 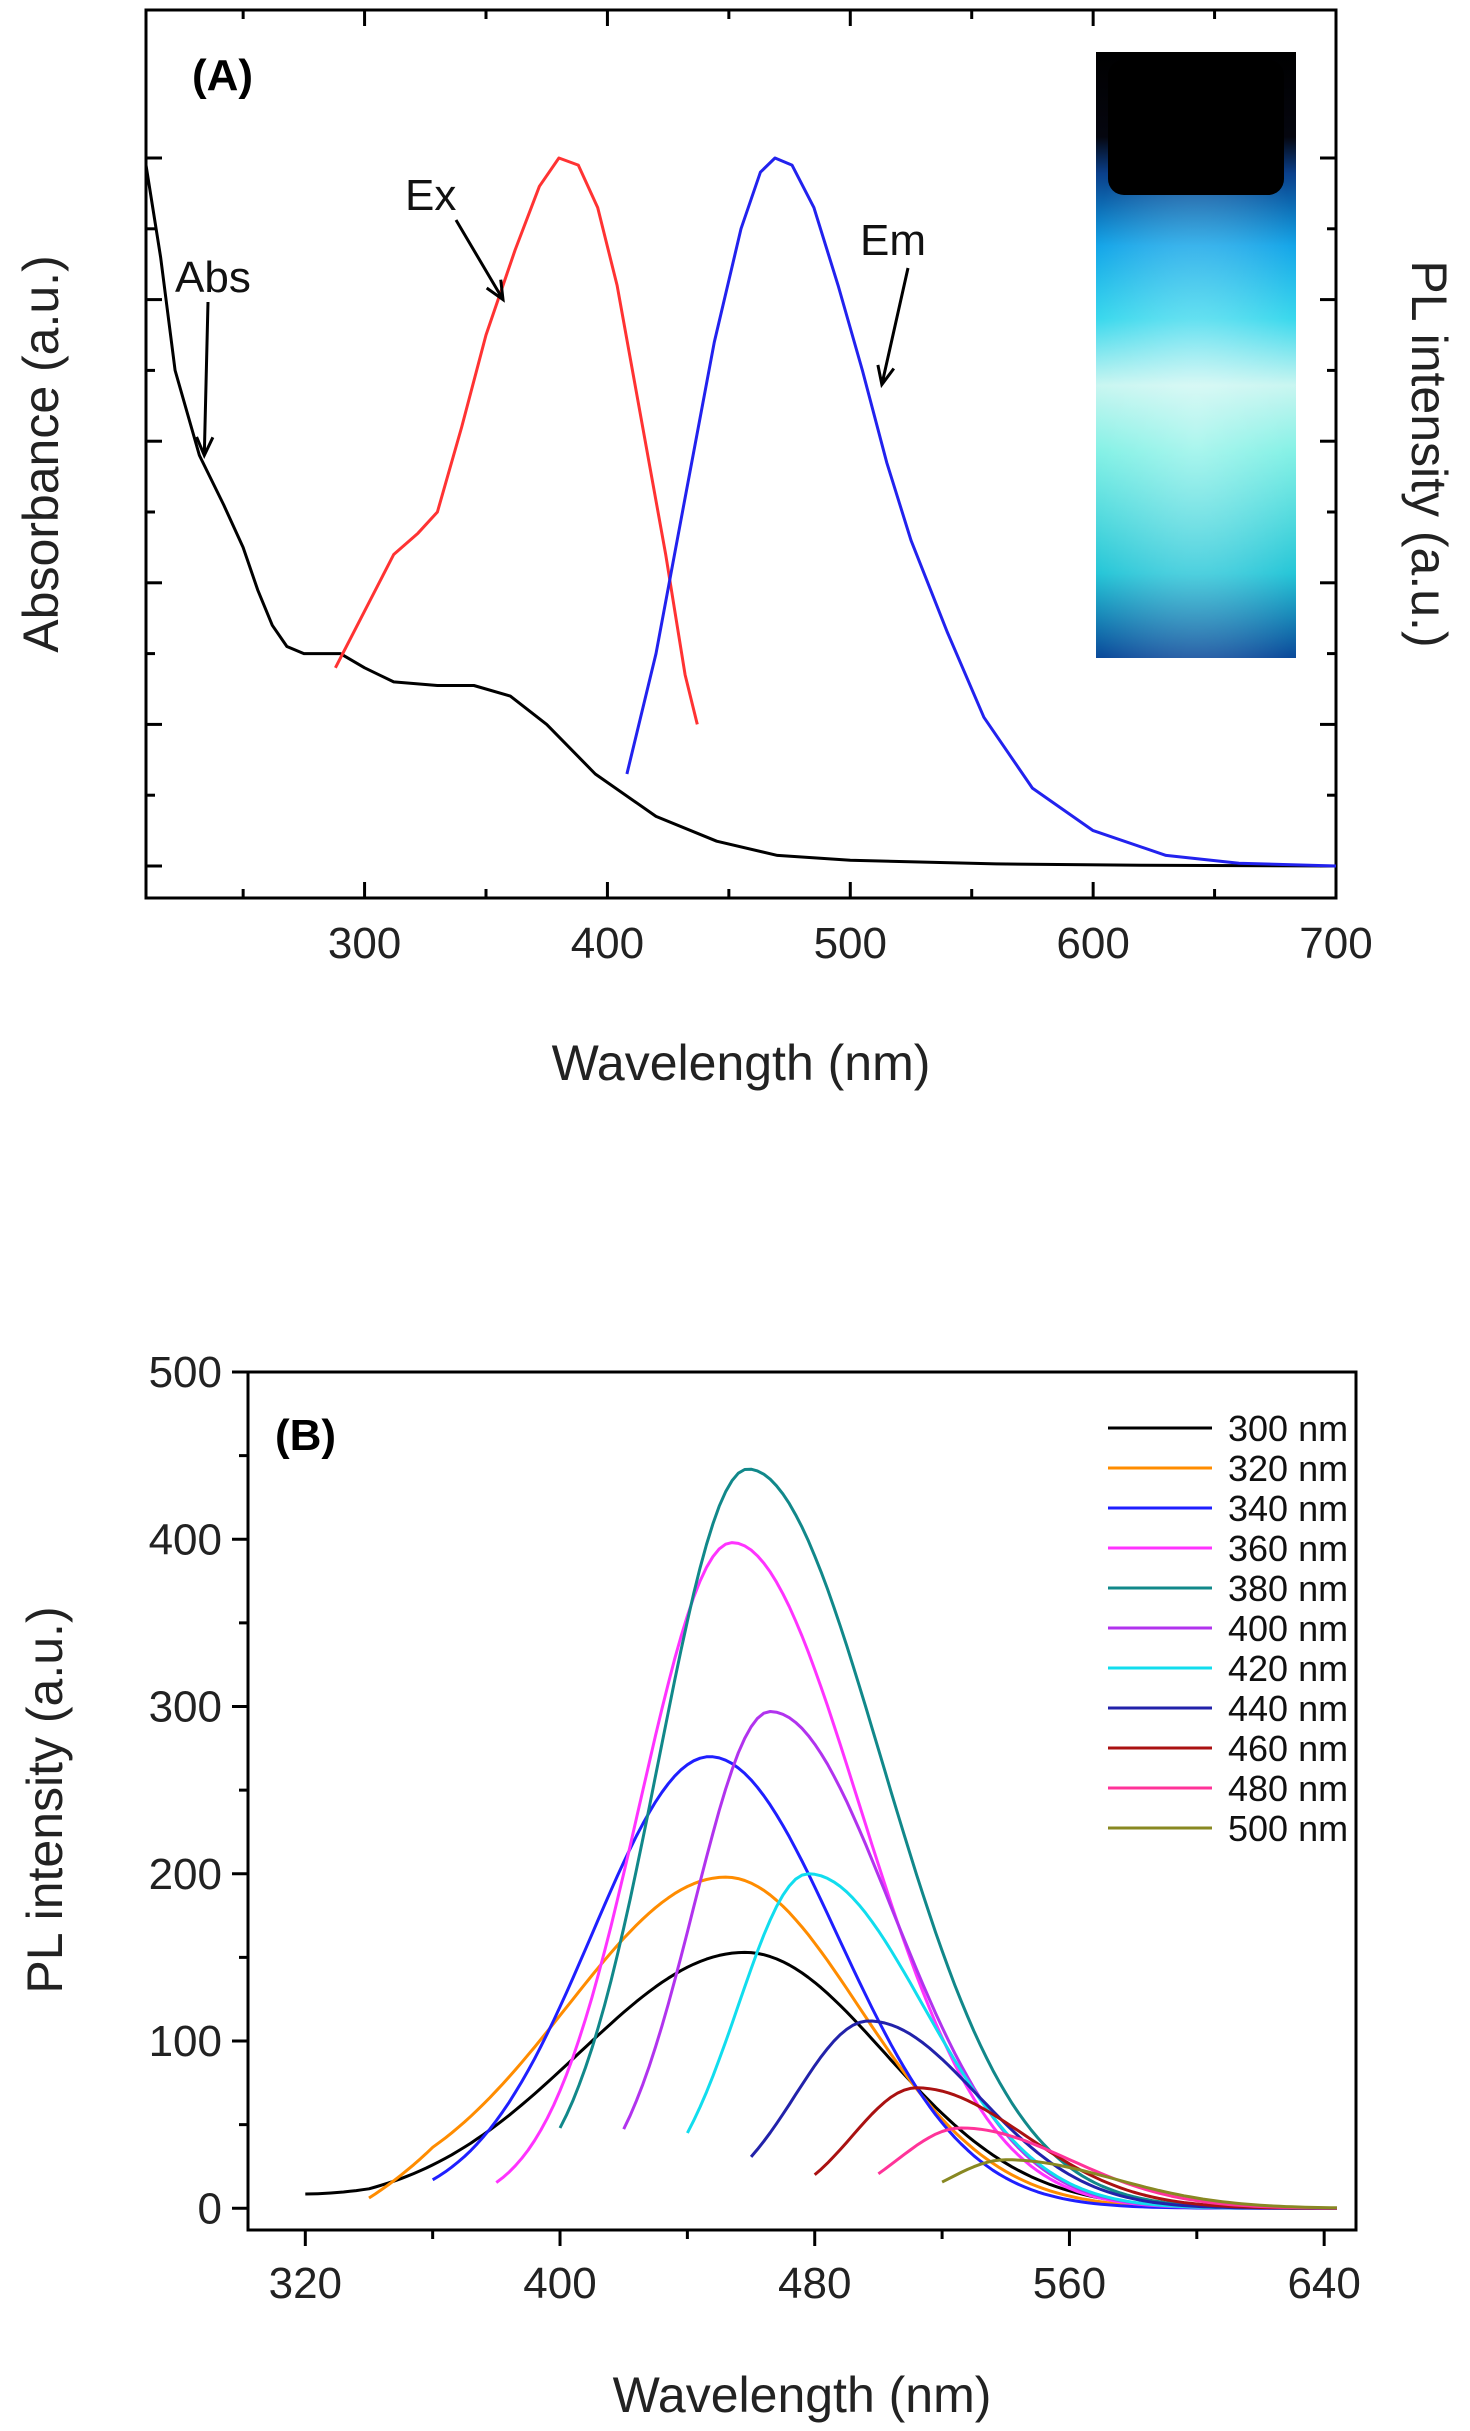 I want to click on legend-item-500-nm: 500 nm, so click(x=1228, y=1828).